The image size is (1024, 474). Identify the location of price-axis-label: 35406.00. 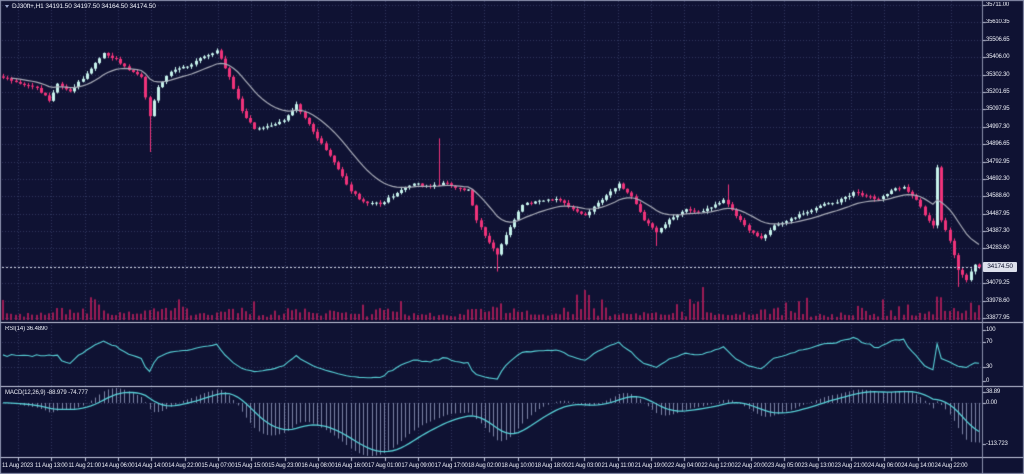
(998, 57).